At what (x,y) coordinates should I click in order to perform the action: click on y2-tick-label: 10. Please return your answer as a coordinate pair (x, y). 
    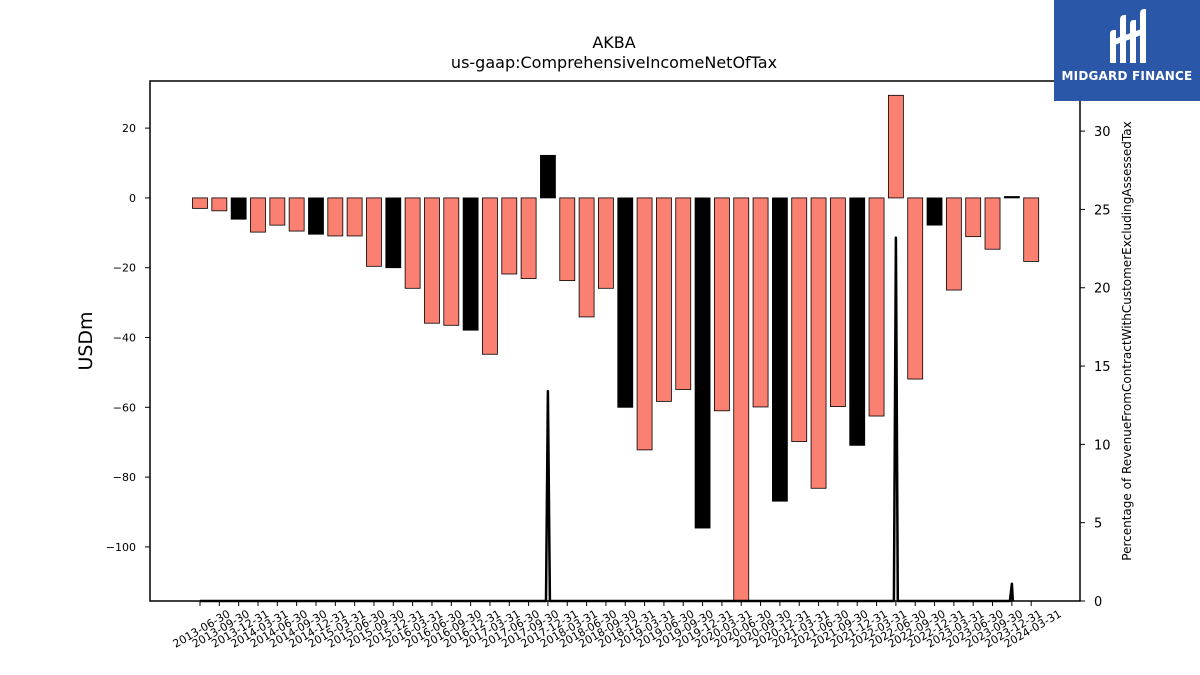
    Looking at the image, I should click on (1102, 445).